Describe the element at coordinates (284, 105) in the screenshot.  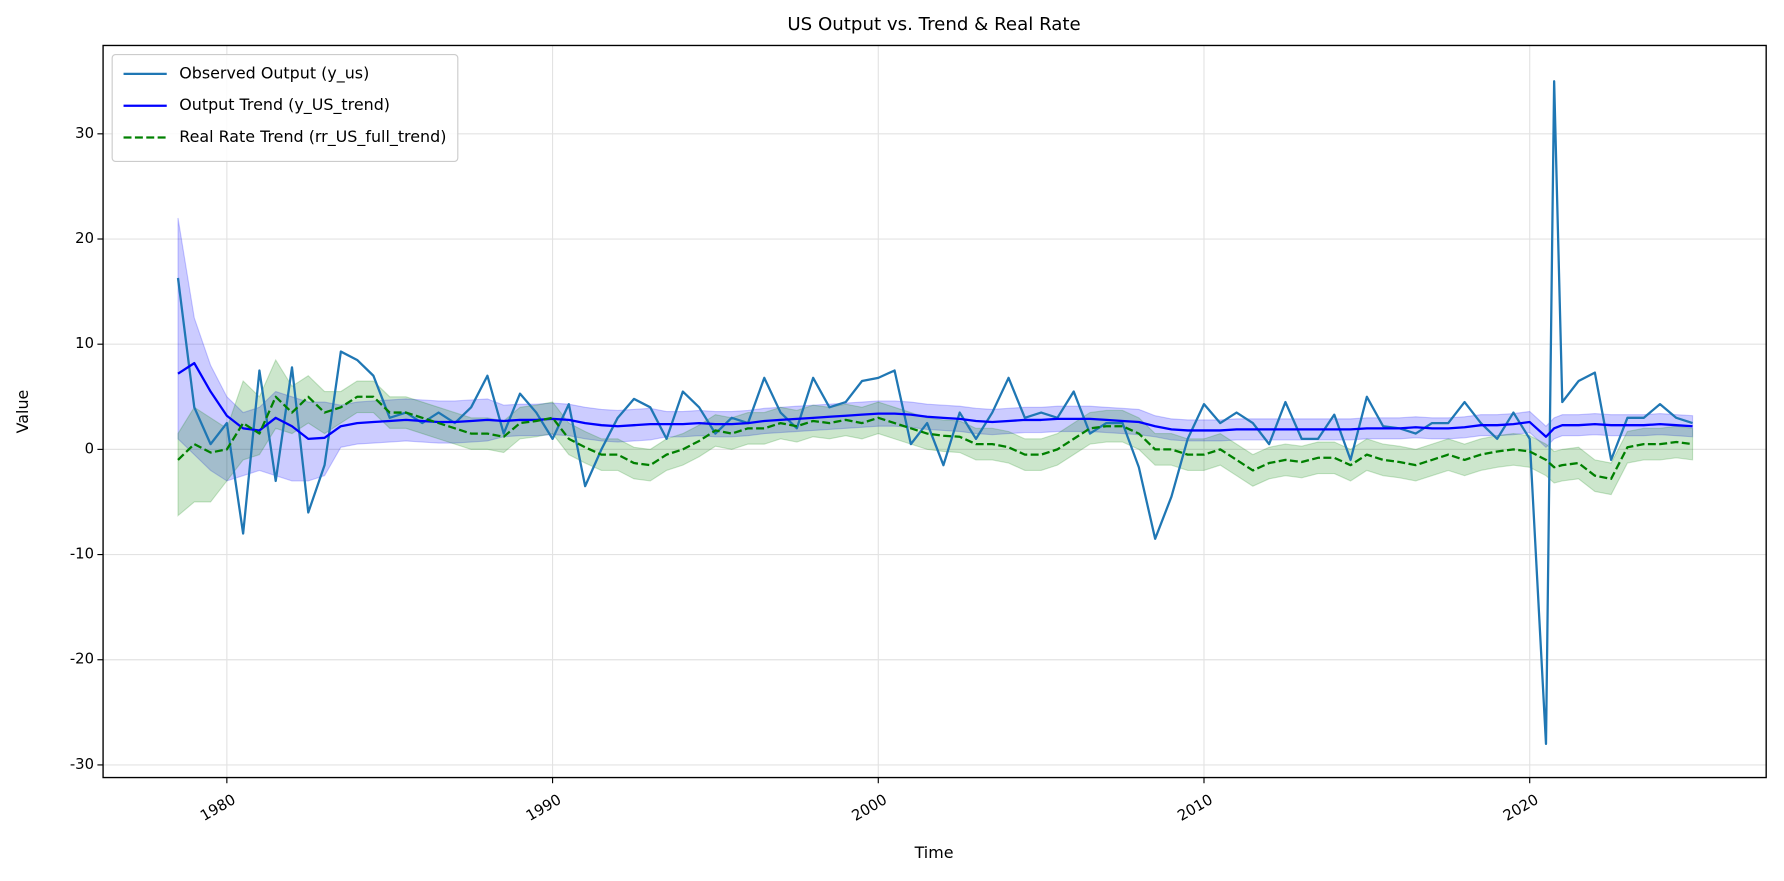
I see `legend-label: Output Trend (y_US_trend)` at that location.